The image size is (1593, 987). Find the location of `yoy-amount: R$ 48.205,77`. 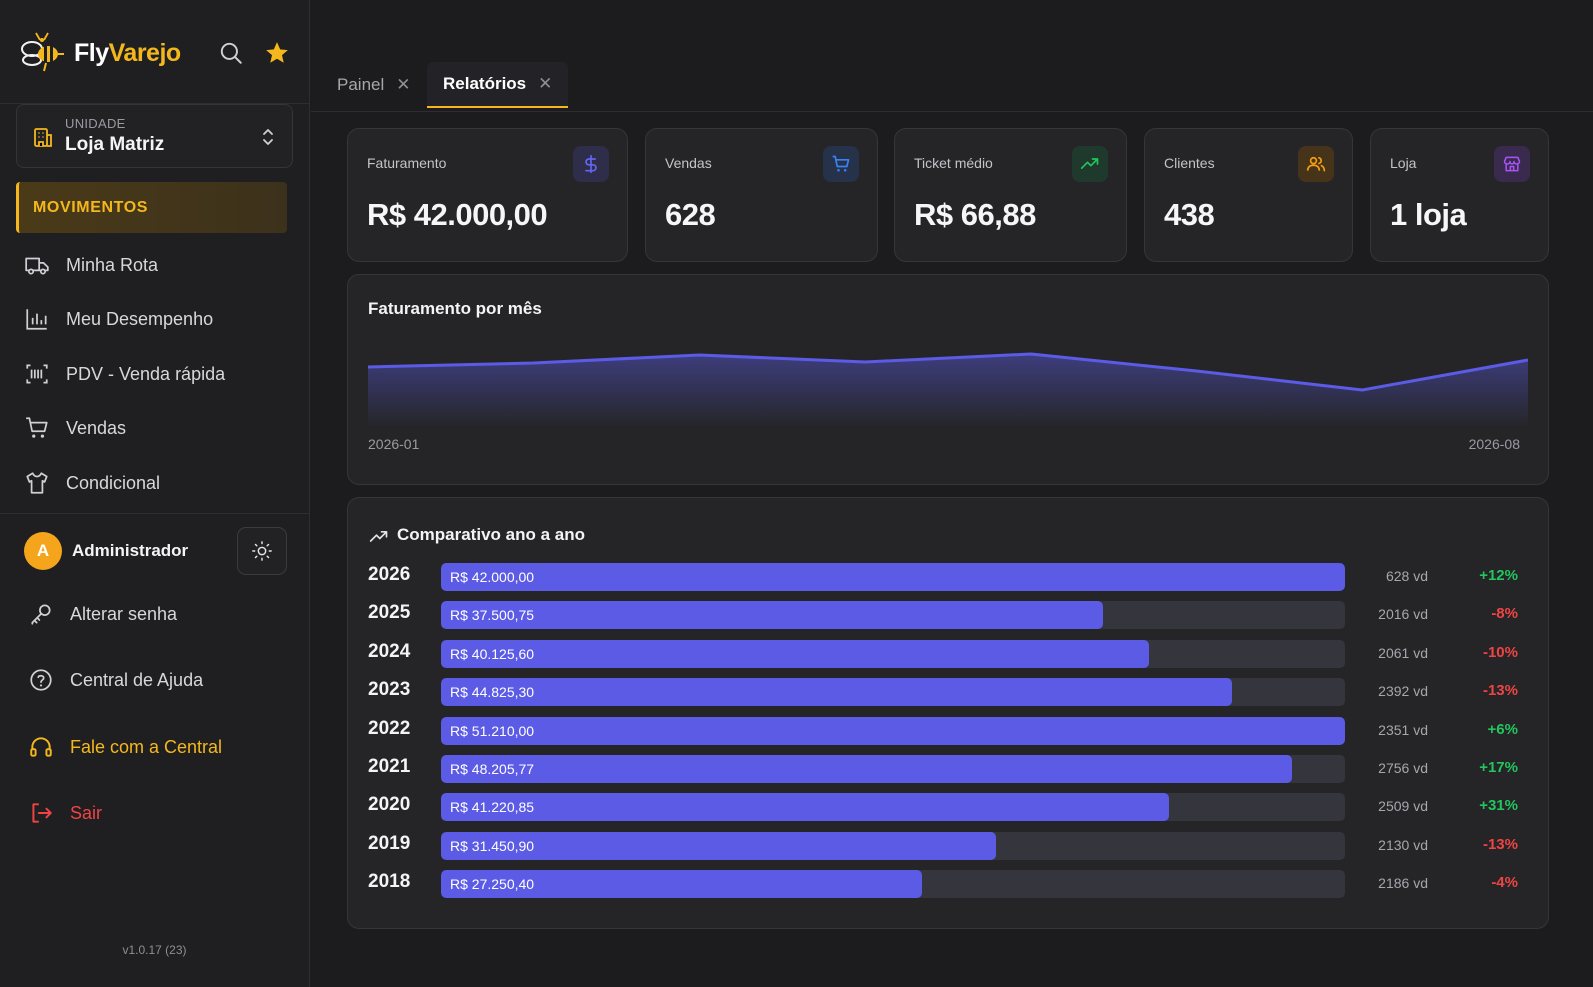

yoy-amount: R$ 48.205,77 is located at coordinates (492, 769).